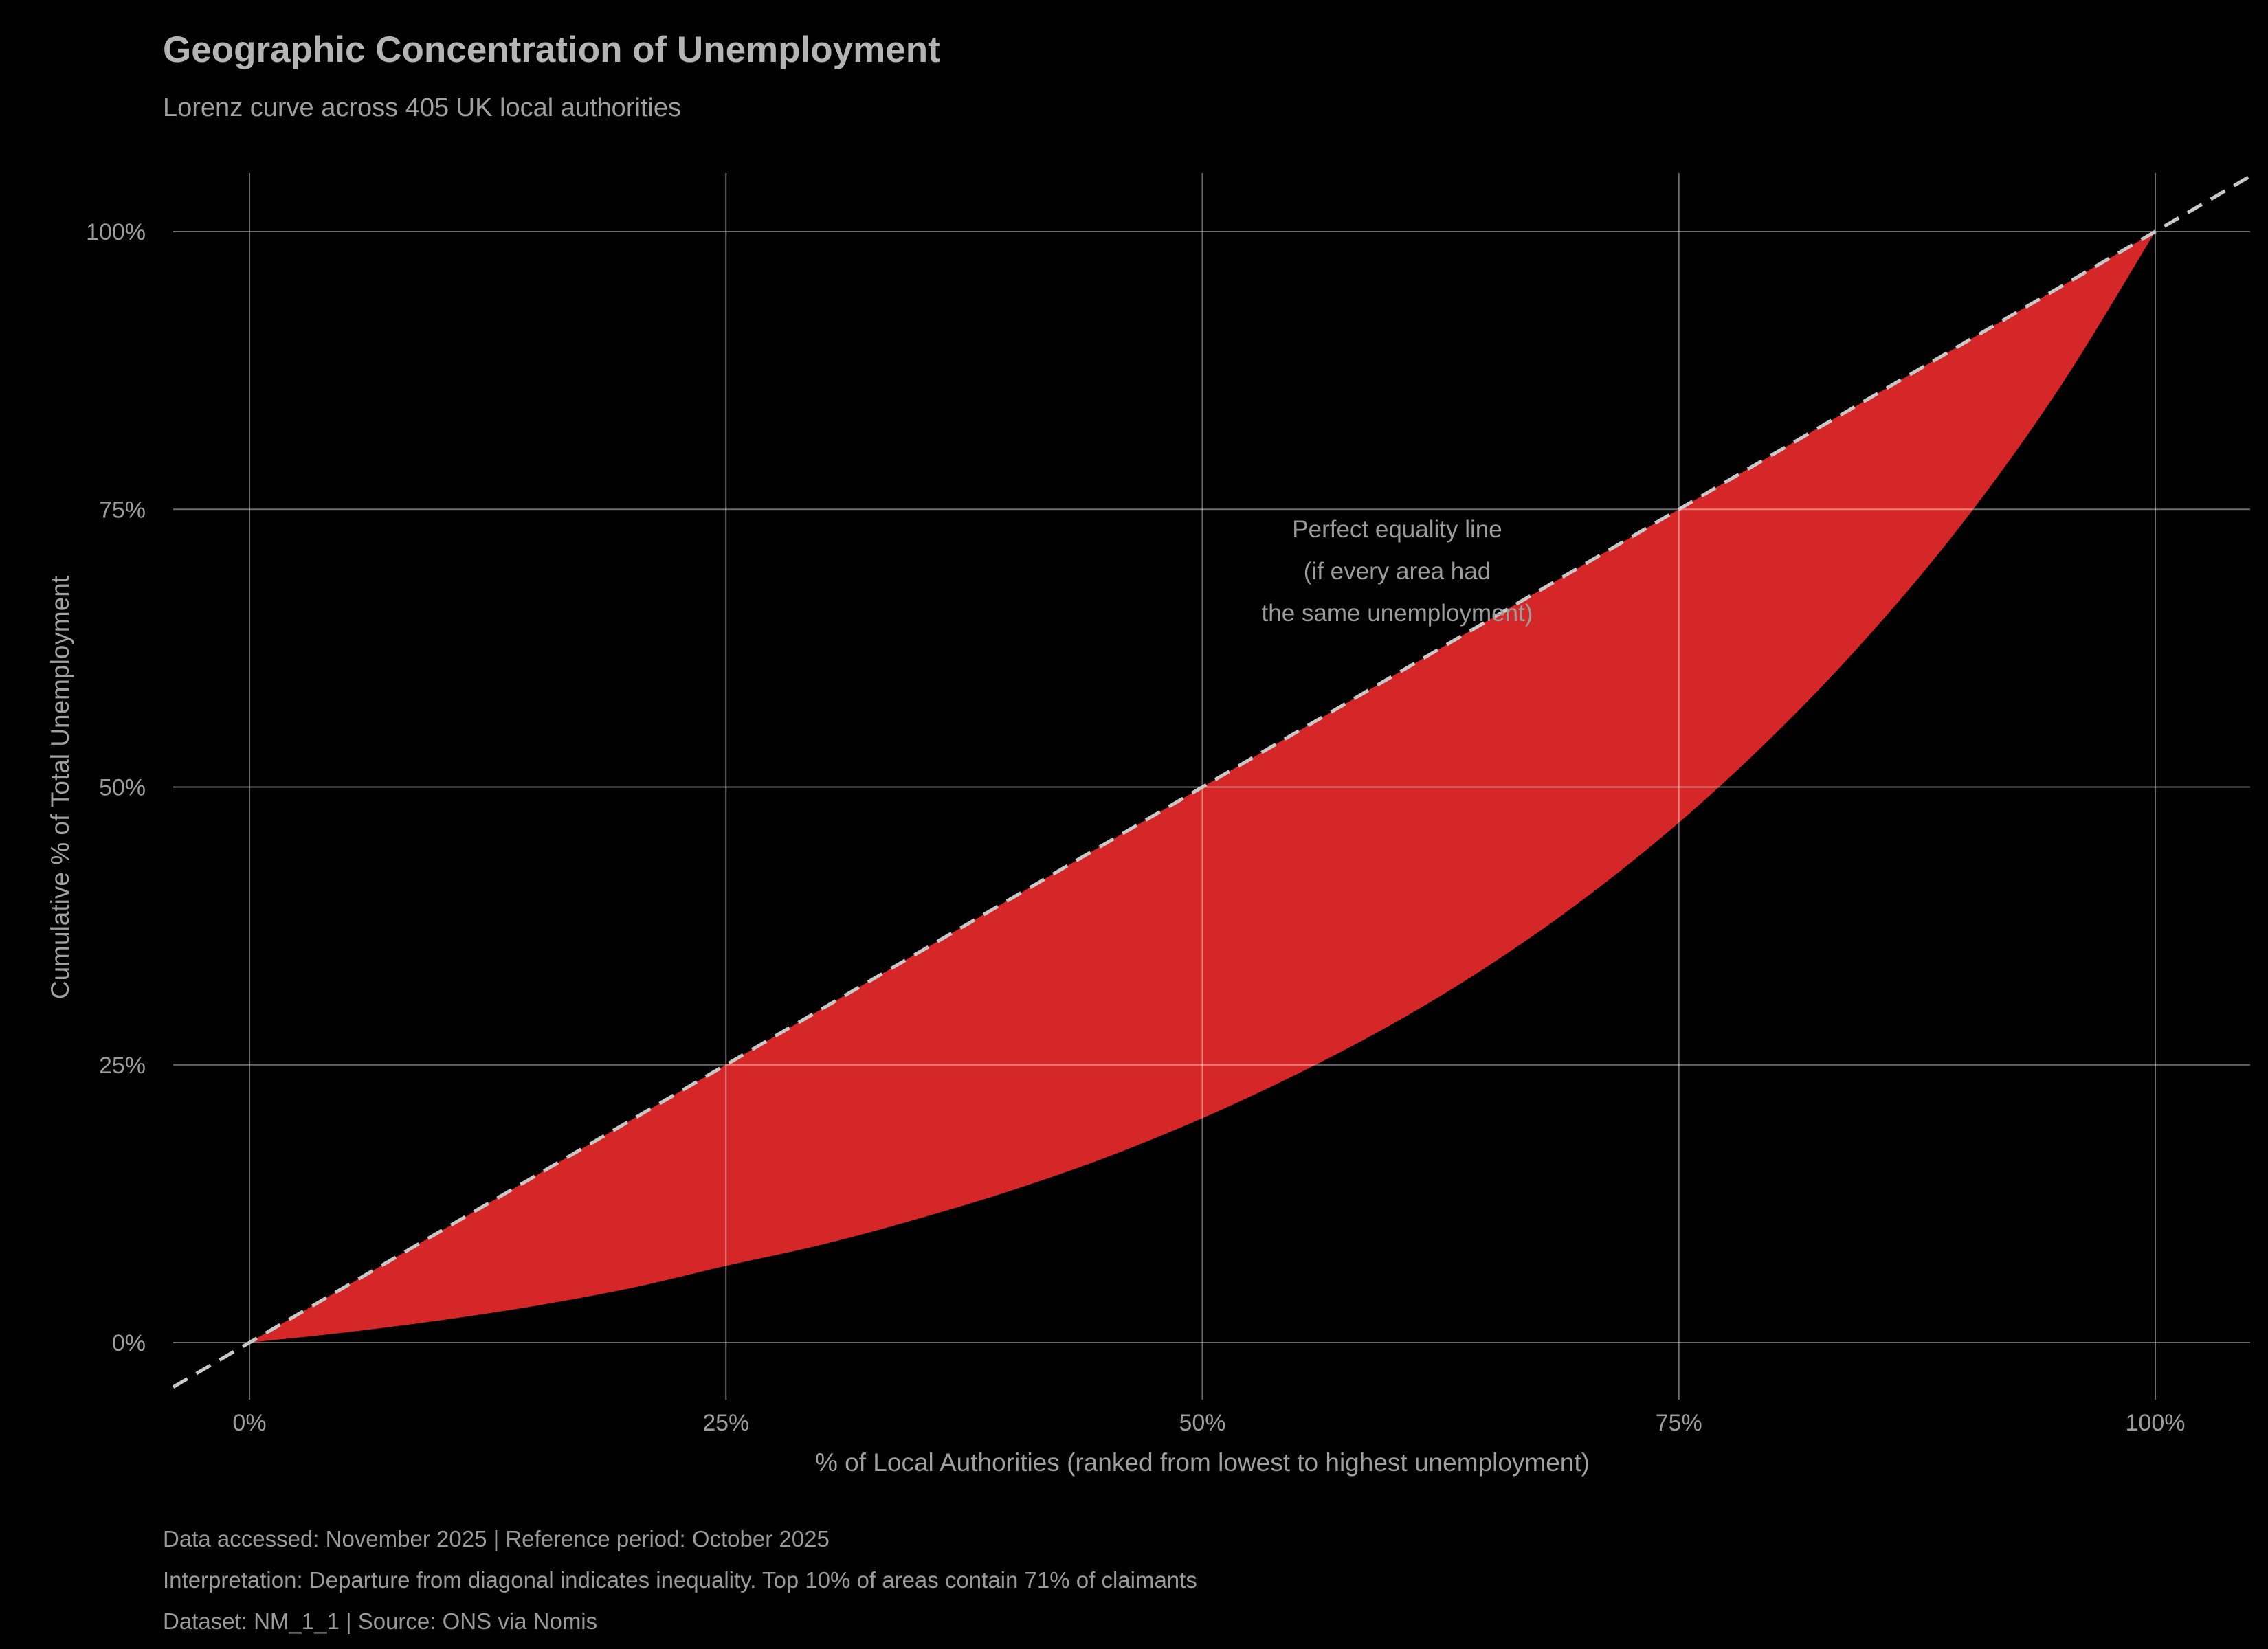 The width and height of the screenshot is (2268, 1649). Describe the element at coordinates (116, 232) in the screenshot. I see `y-tick-label: 100%` at that location.